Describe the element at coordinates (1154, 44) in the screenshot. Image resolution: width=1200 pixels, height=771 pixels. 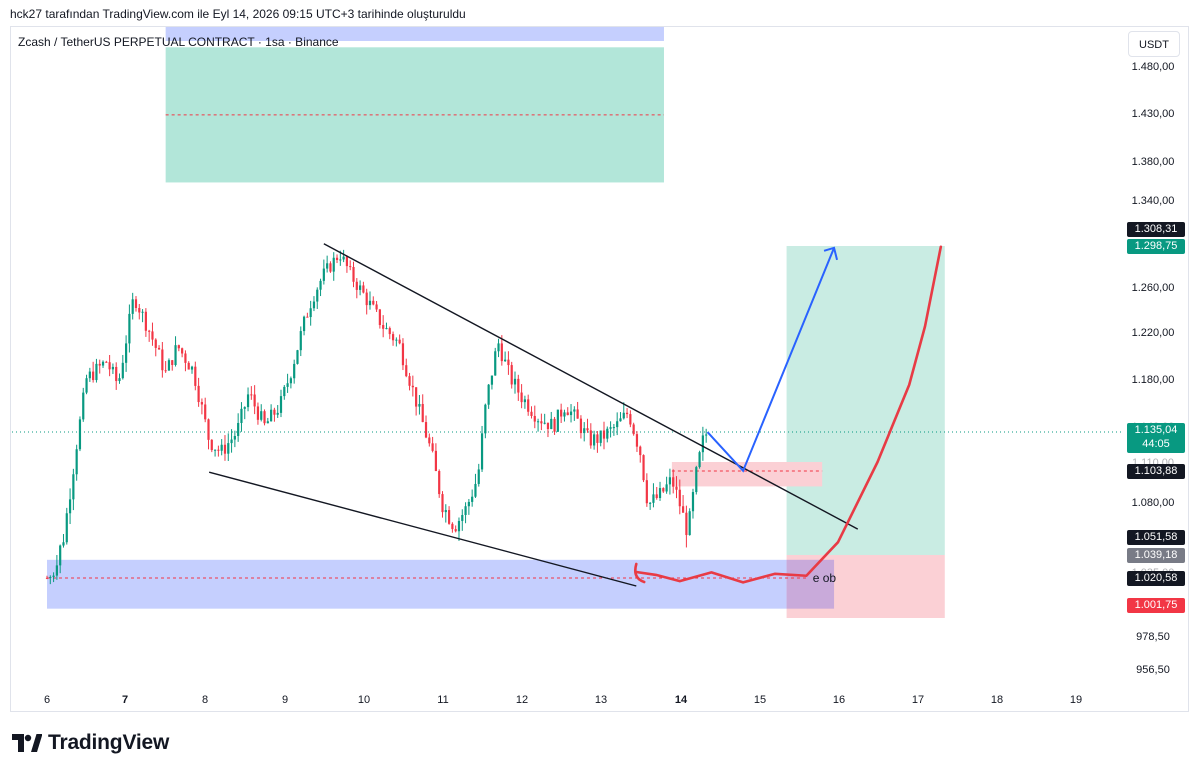
I see `currency-button: USDT` at that location.